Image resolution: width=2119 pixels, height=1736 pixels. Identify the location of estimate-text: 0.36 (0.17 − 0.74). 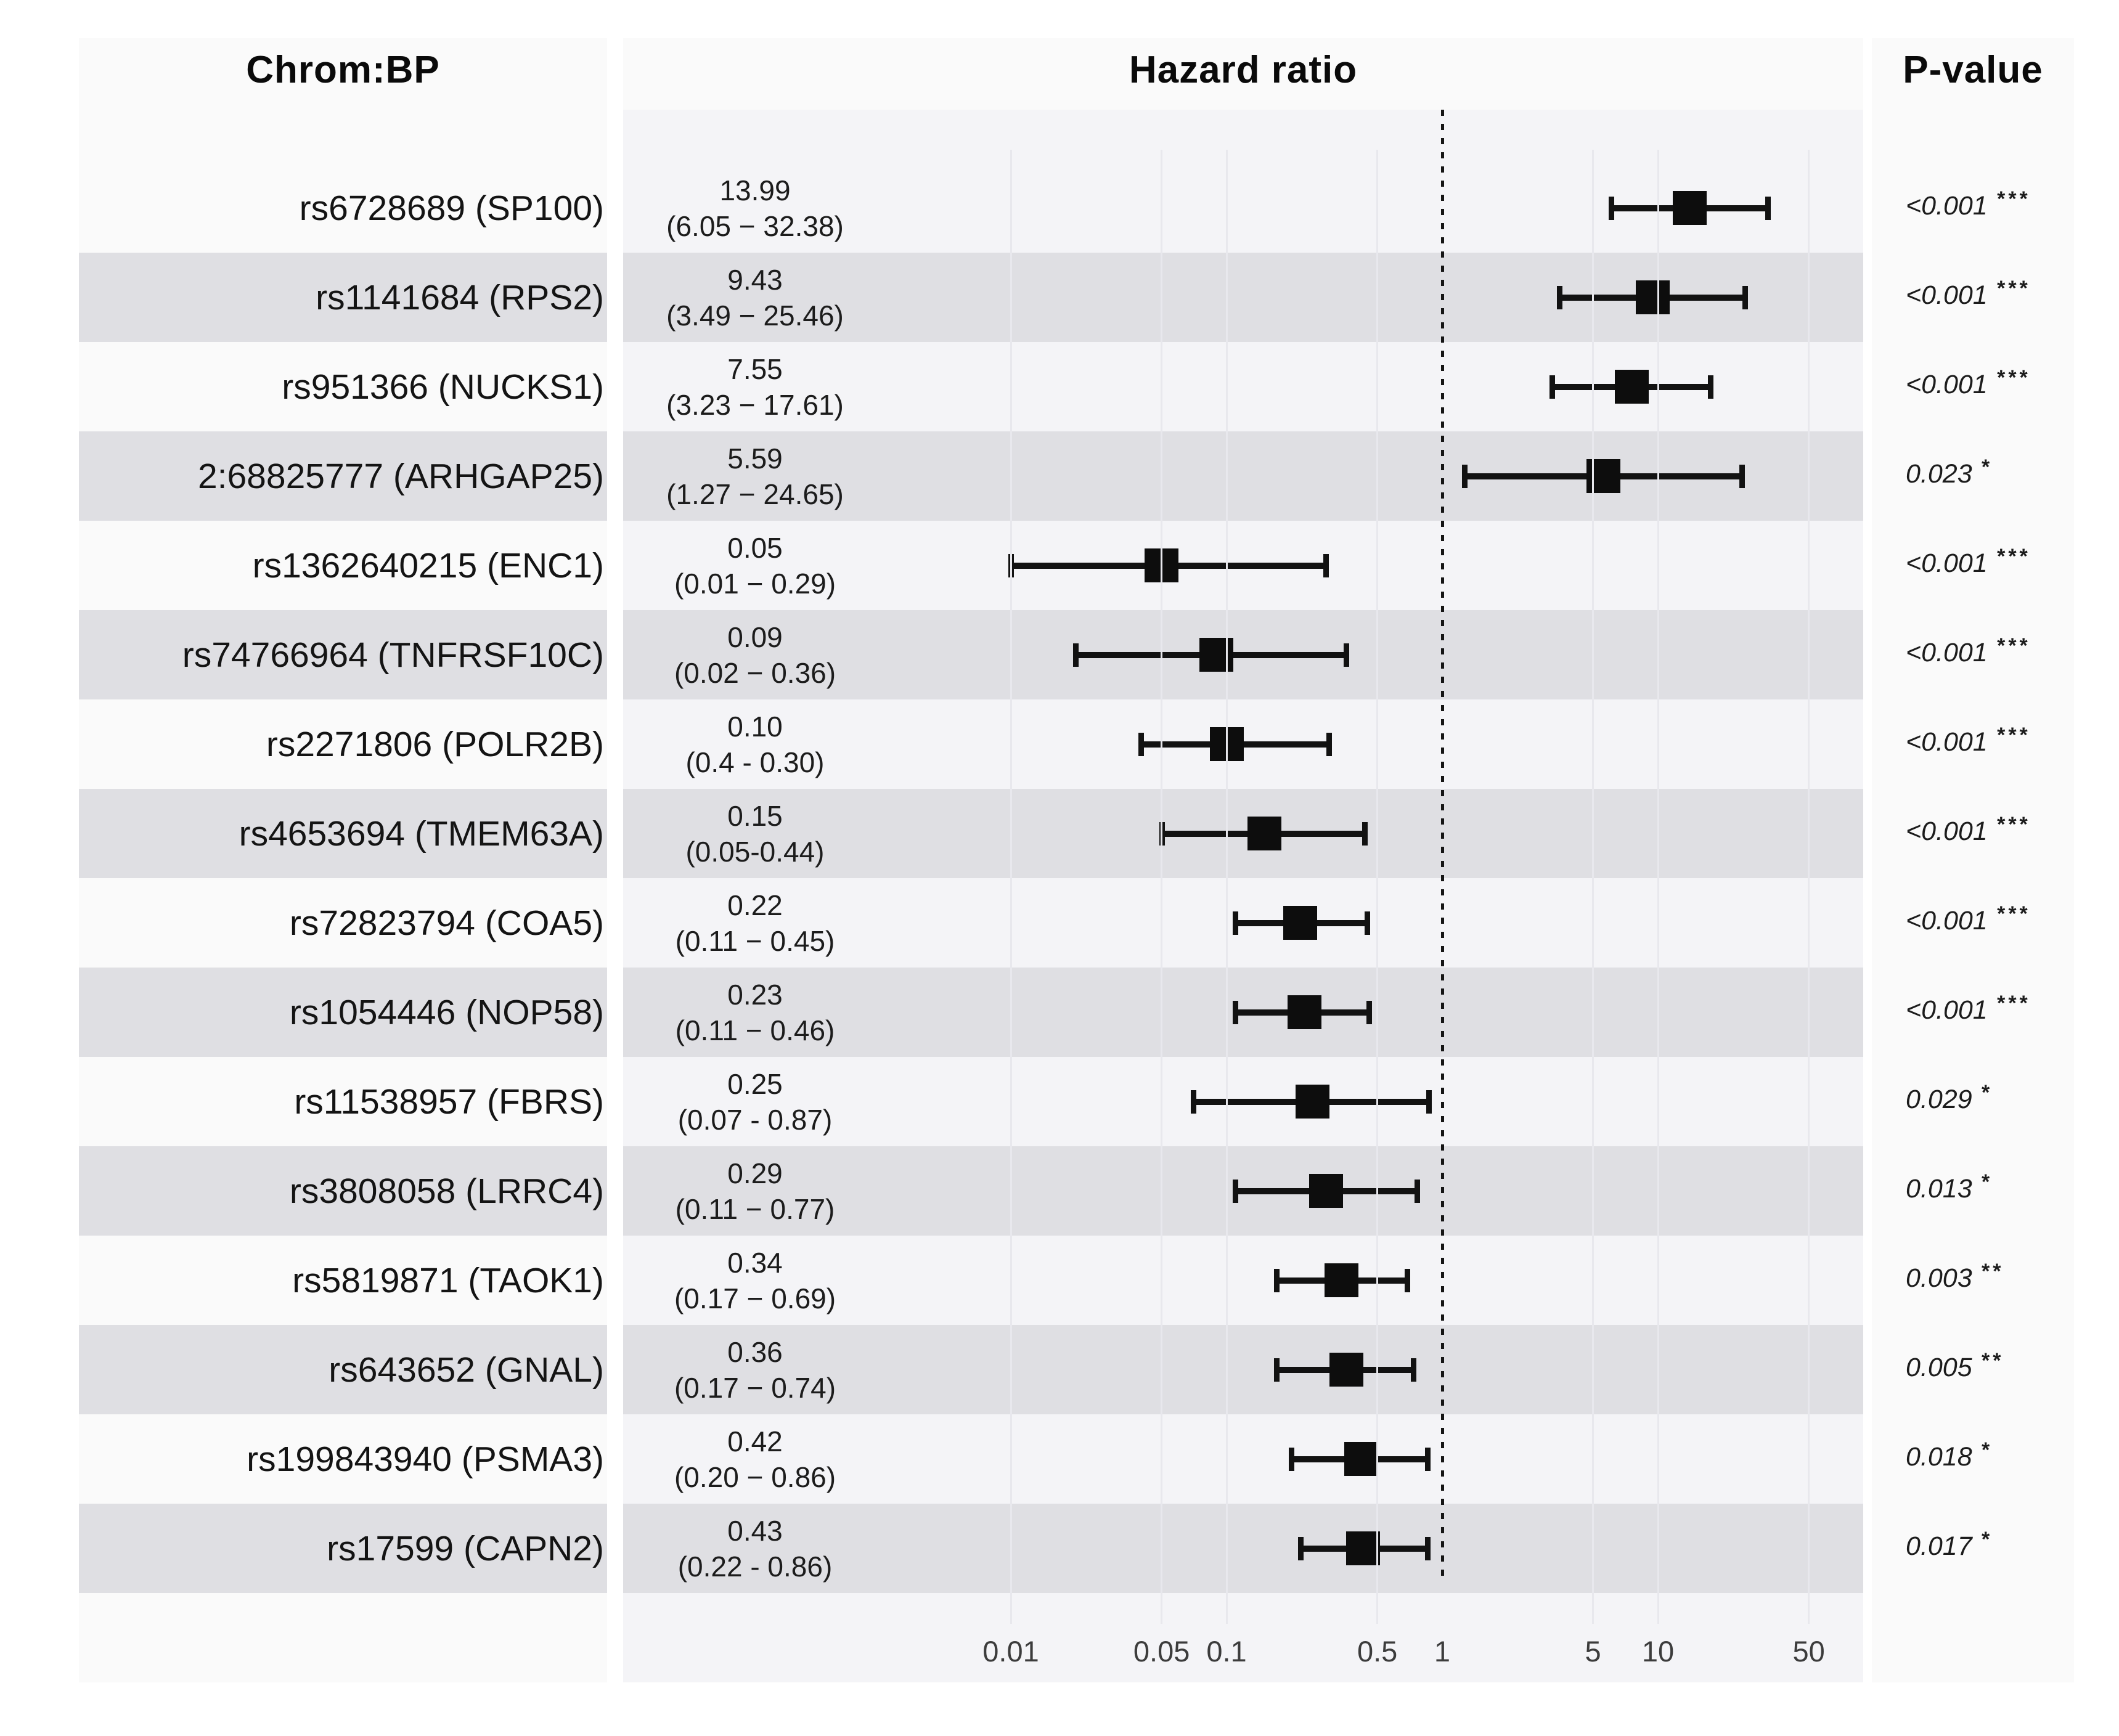
(755, 1370).